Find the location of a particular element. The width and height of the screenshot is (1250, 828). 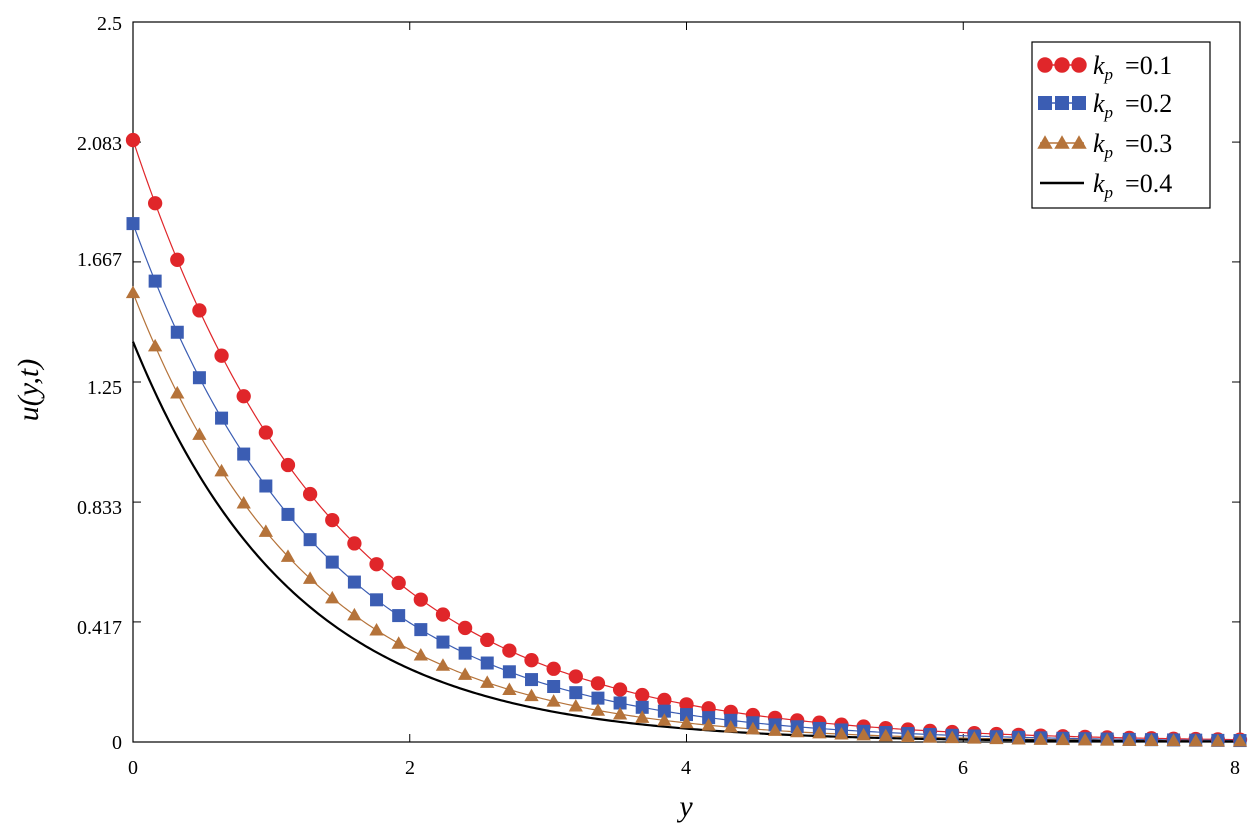

y-tick-label: 2.083 is located at coordinates (99, 144).